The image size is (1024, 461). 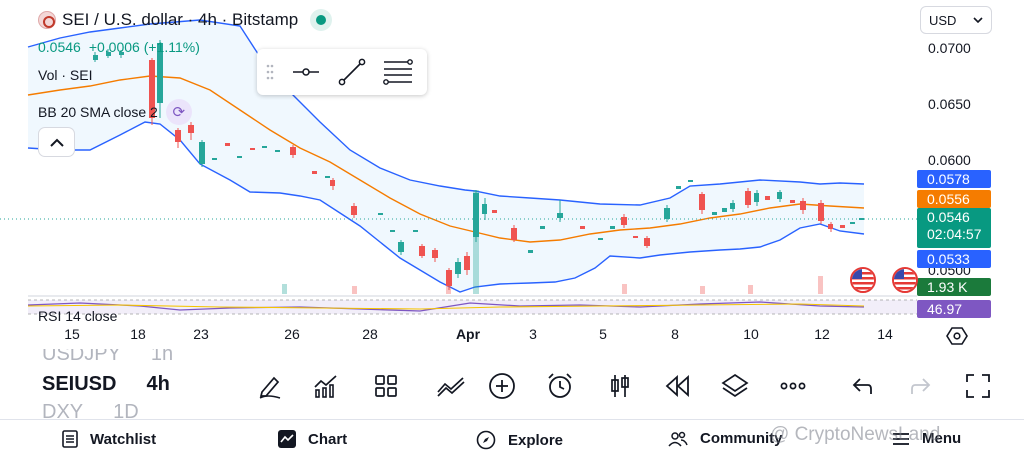 I want to click on symbol-switcher: USDJPY 1h SEIUSD 4h DXY 1D, so click(x=122, y=384).